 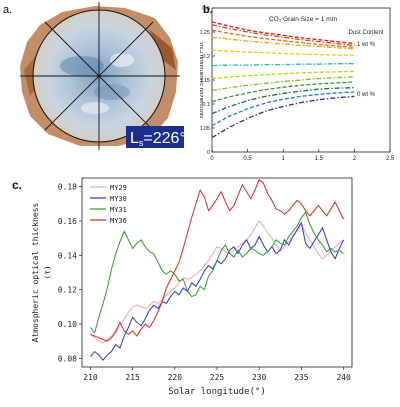 I want to click on x-axis-label: Solar longitude(°), so click(x=217, y=392).